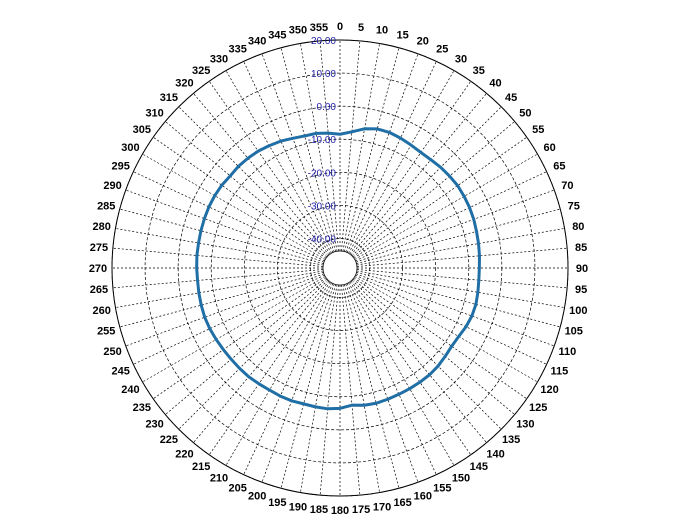  Describe the element at coordinates (495, 454) in the screenshot. I see `angle-tick-label: 140` at that location.